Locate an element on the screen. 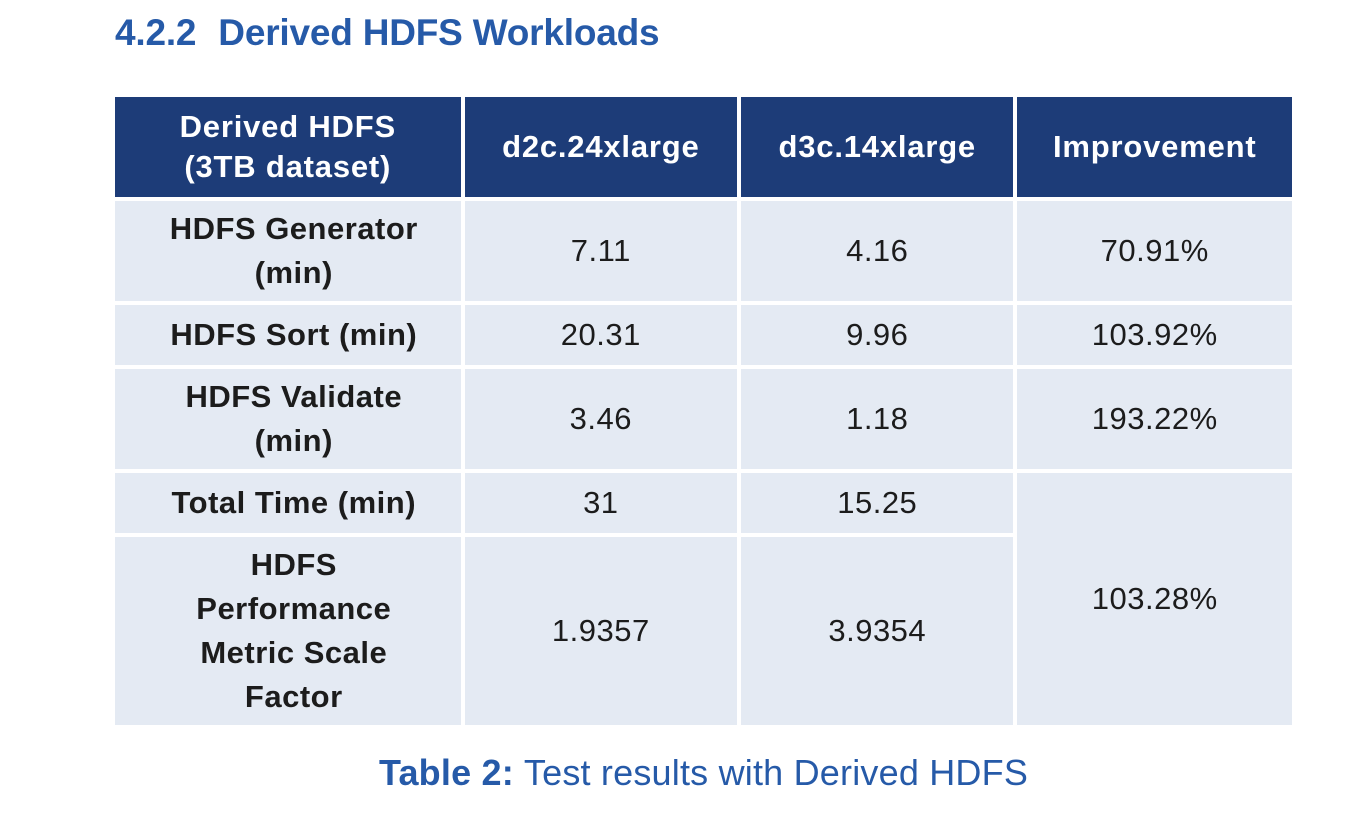 The width and height of the screenshot is (1348, 822). row-label: Total Time (min) is located at coordinates (288, 503).